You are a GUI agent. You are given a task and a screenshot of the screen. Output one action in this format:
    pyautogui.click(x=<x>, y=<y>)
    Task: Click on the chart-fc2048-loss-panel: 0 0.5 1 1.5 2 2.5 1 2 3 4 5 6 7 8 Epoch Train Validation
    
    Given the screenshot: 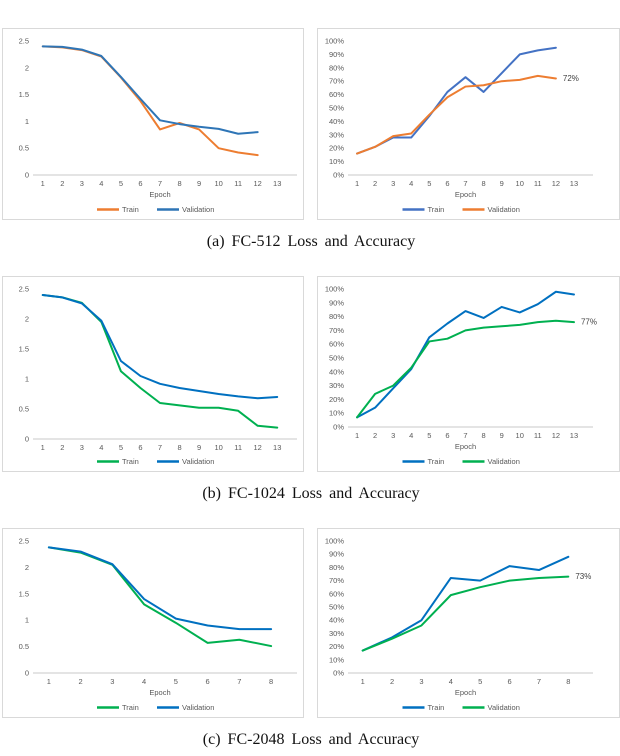 What is the action you would take?
    pyautogui.click(x=153, y=623)
    